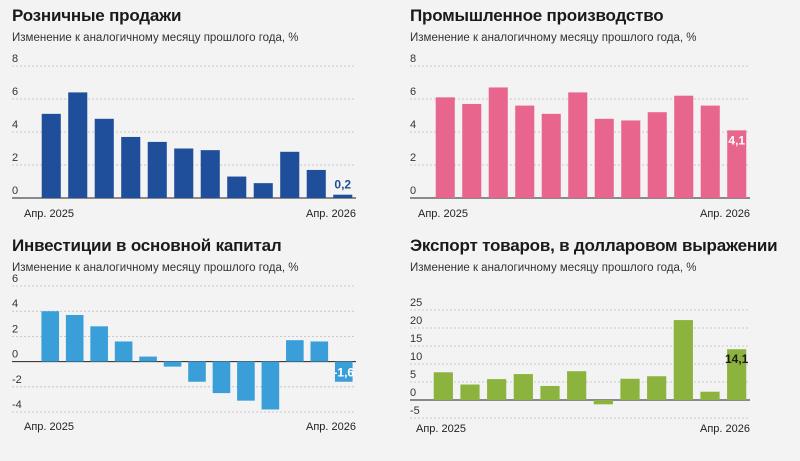 The height and width of the screenshot is (461, 800). I want to click on data-label: 14,1, so click(737, 359).